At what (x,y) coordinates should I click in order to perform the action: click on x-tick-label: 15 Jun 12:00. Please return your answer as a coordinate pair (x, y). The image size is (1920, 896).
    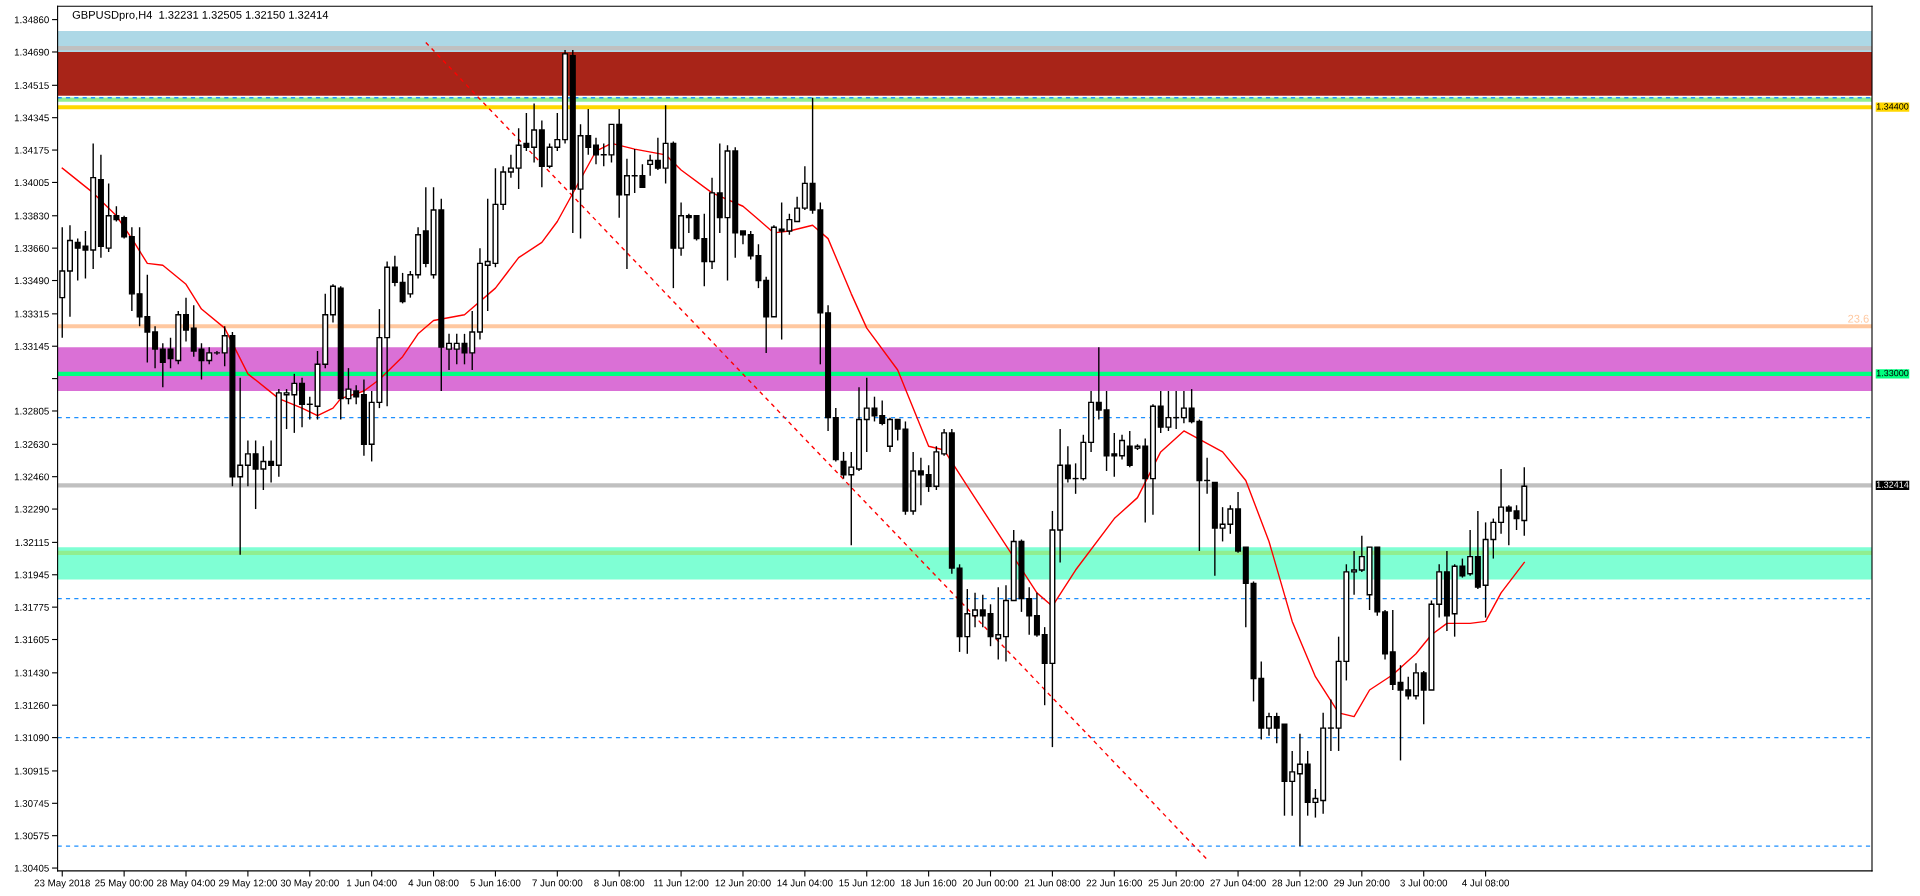
    Looking at the image, I should click on (867, 883).